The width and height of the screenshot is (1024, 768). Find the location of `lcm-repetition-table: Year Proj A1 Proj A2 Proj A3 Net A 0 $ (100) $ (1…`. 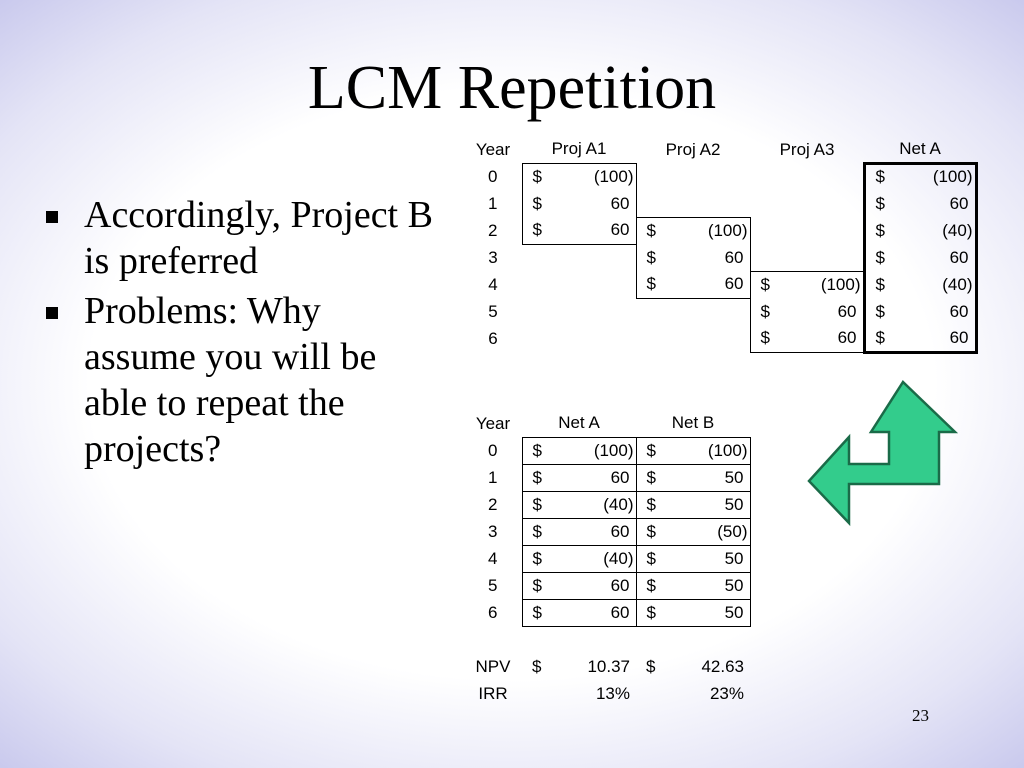

lcm-repetition-table: Year Proj A1 Proj A2 Proj A3 Net A 0 $ (100) $ (1… is located at coordinates (721, 245).